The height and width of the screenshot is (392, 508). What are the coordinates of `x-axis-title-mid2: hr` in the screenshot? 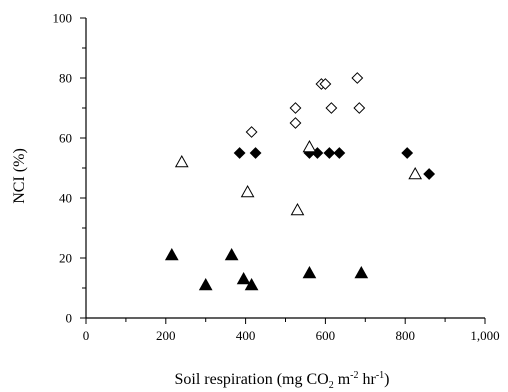 It's located at (368, 379).